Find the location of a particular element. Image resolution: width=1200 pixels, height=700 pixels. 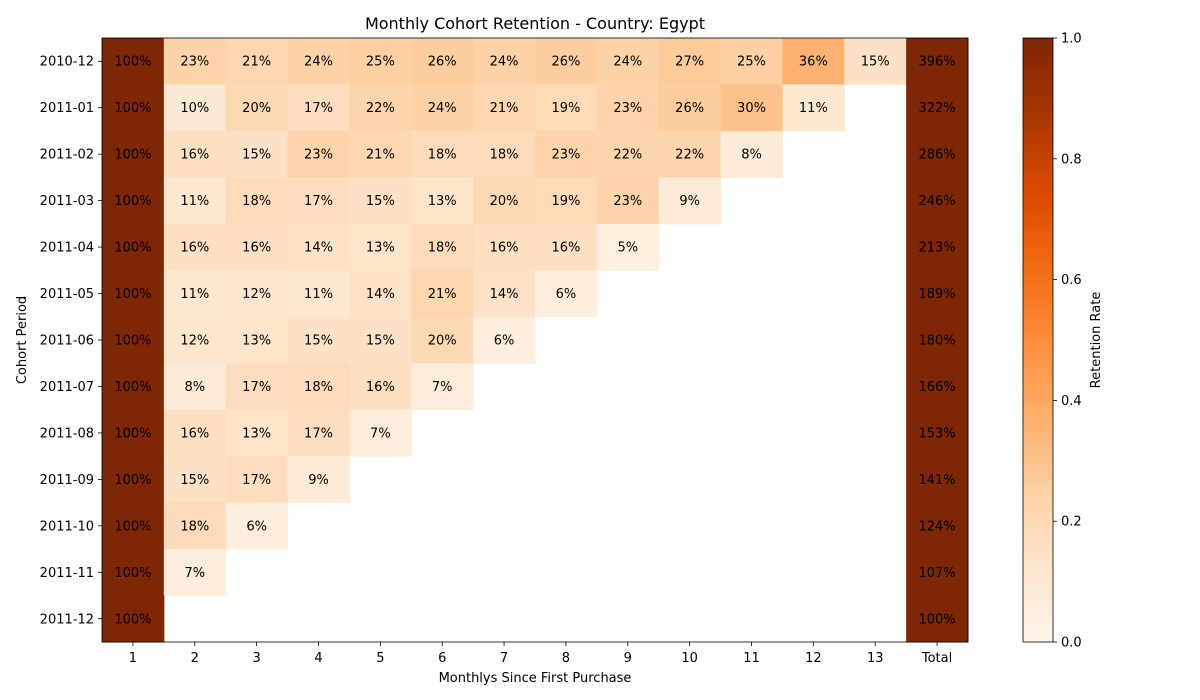

x-tick-label: 7 is located at coordinates (504, 658).